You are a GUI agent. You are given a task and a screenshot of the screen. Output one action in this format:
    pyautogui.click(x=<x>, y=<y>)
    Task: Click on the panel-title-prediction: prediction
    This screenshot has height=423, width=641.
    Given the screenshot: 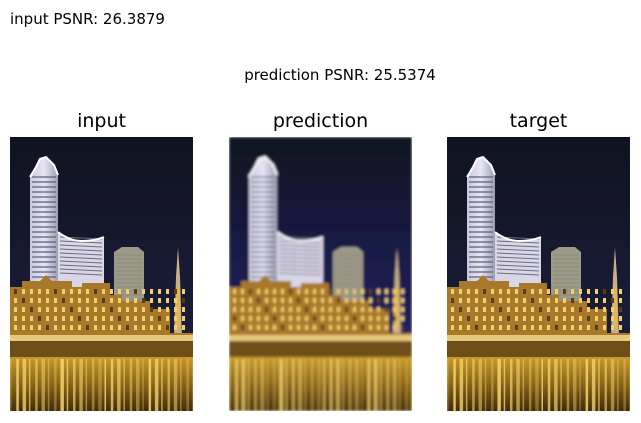 What is the action you would take?
    pyautogui.click(x=320, y=121)
    